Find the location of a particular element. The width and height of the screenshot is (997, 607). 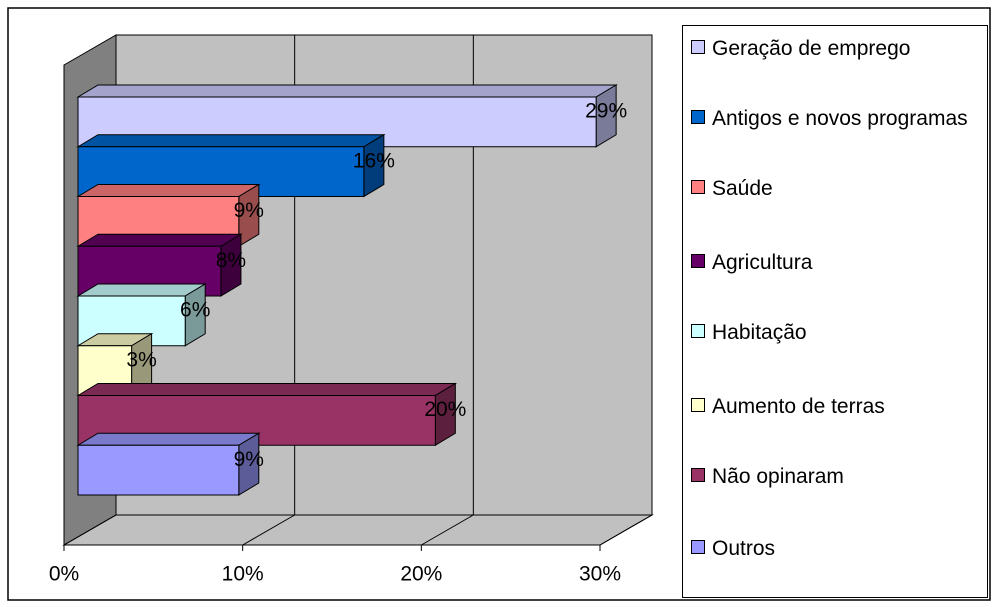

legend-label: Geração de emprego is located at coordinates (811, 48).